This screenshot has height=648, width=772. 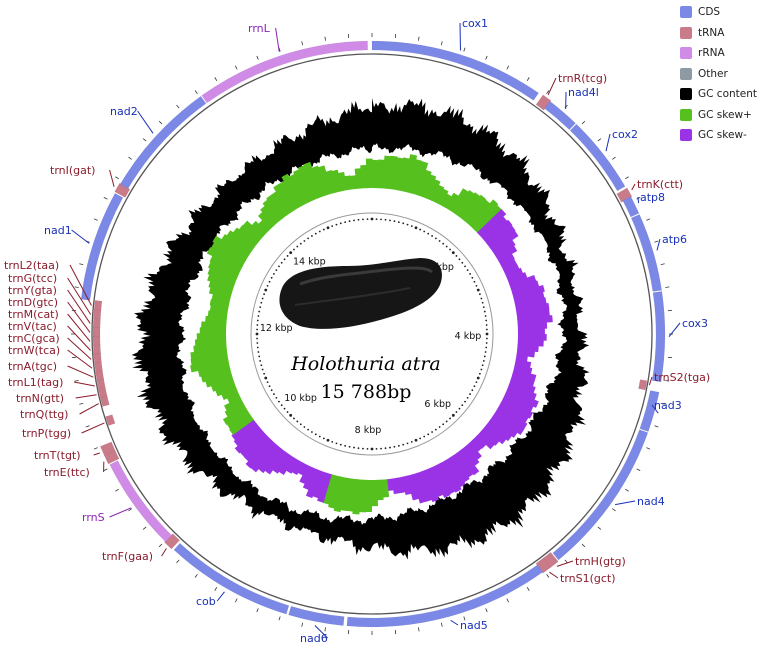 What do you see at coordinates (674, 239) in the screenshot?
I see `feature-label-atp6: atp6` at bounding box center [674, 239].